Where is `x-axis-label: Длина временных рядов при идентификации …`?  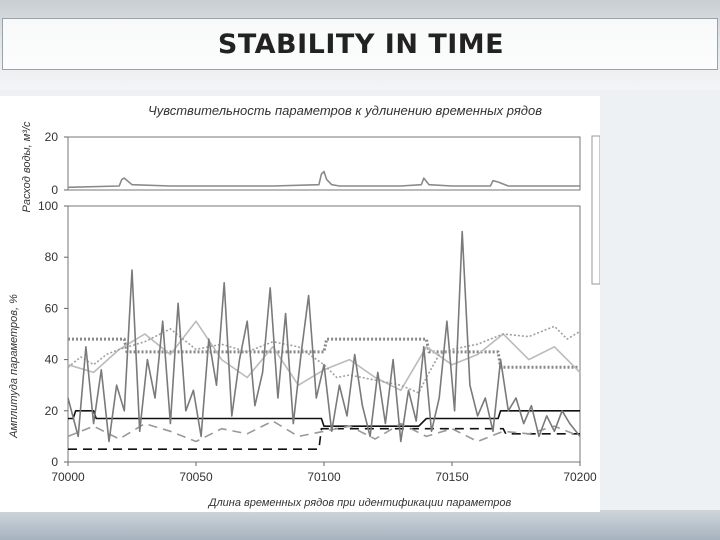
x-axis-label: Длина временных рядов при идентификации … is located at coordinates (359, 503).